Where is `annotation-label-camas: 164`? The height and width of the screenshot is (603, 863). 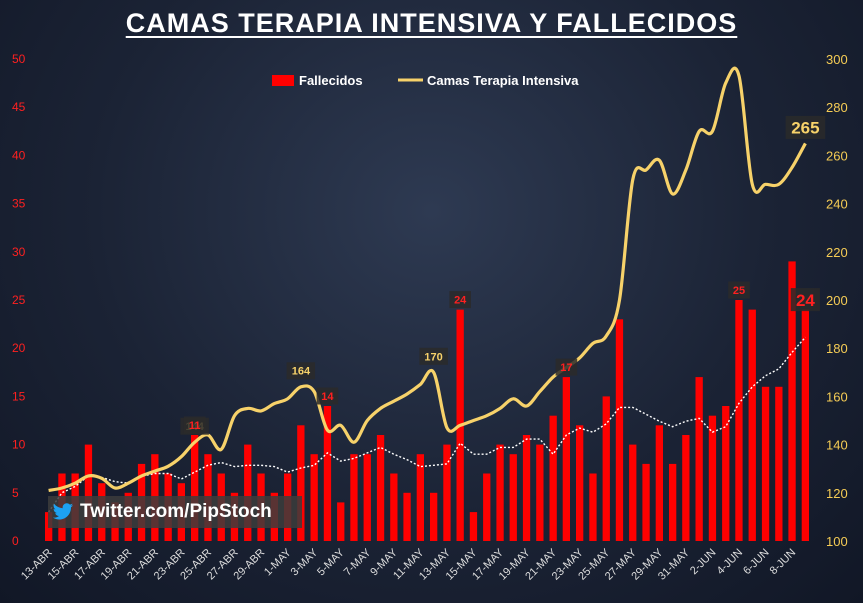 annotation-label-camas: 164 is located at coordinates (301, 372).